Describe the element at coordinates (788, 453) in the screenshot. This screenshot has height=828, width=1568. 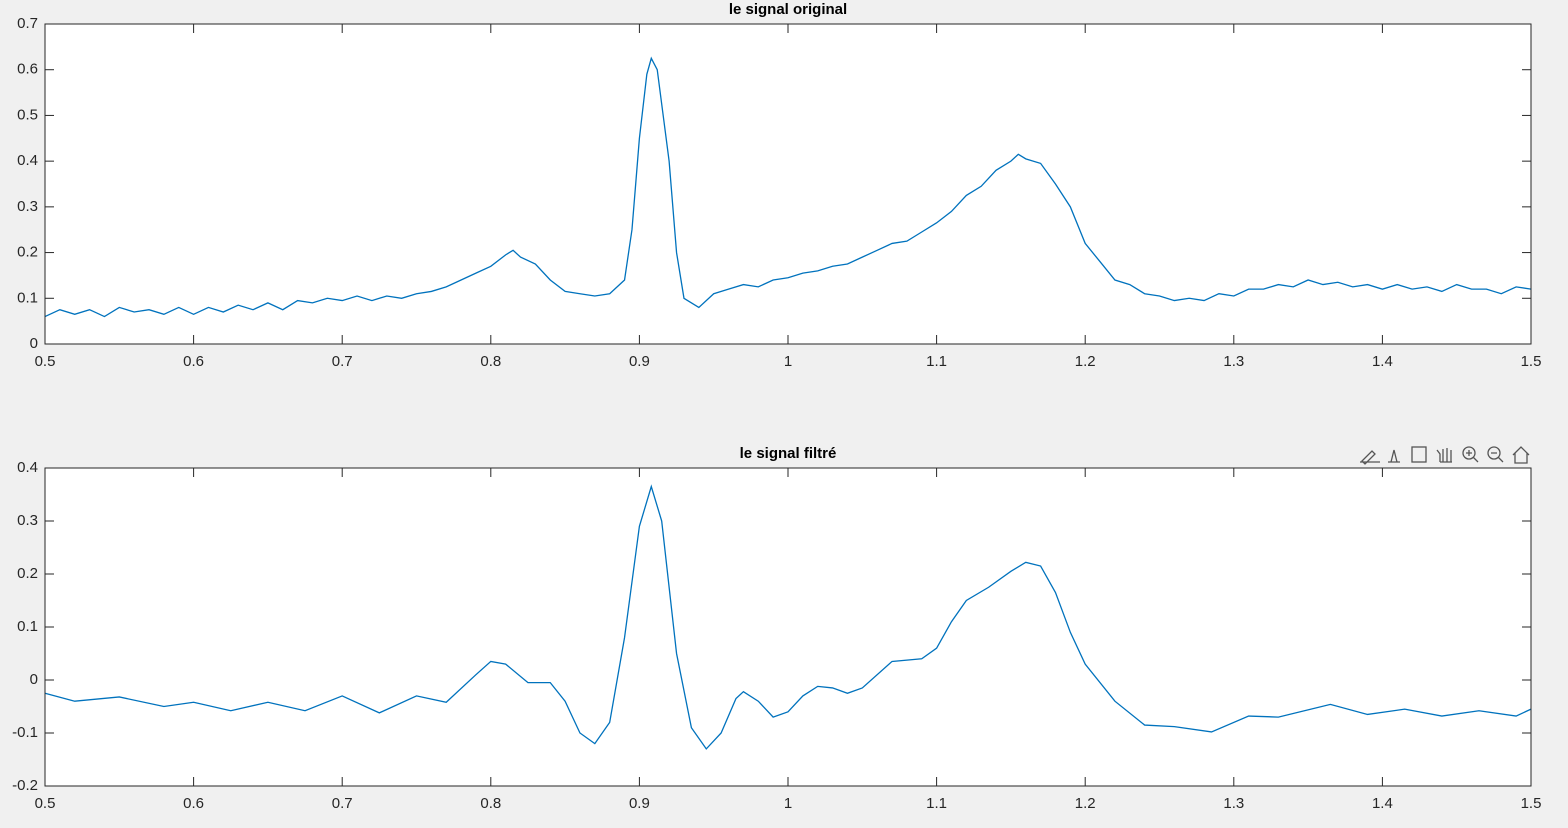
I see `chart-title: le signal filtré` at that location.